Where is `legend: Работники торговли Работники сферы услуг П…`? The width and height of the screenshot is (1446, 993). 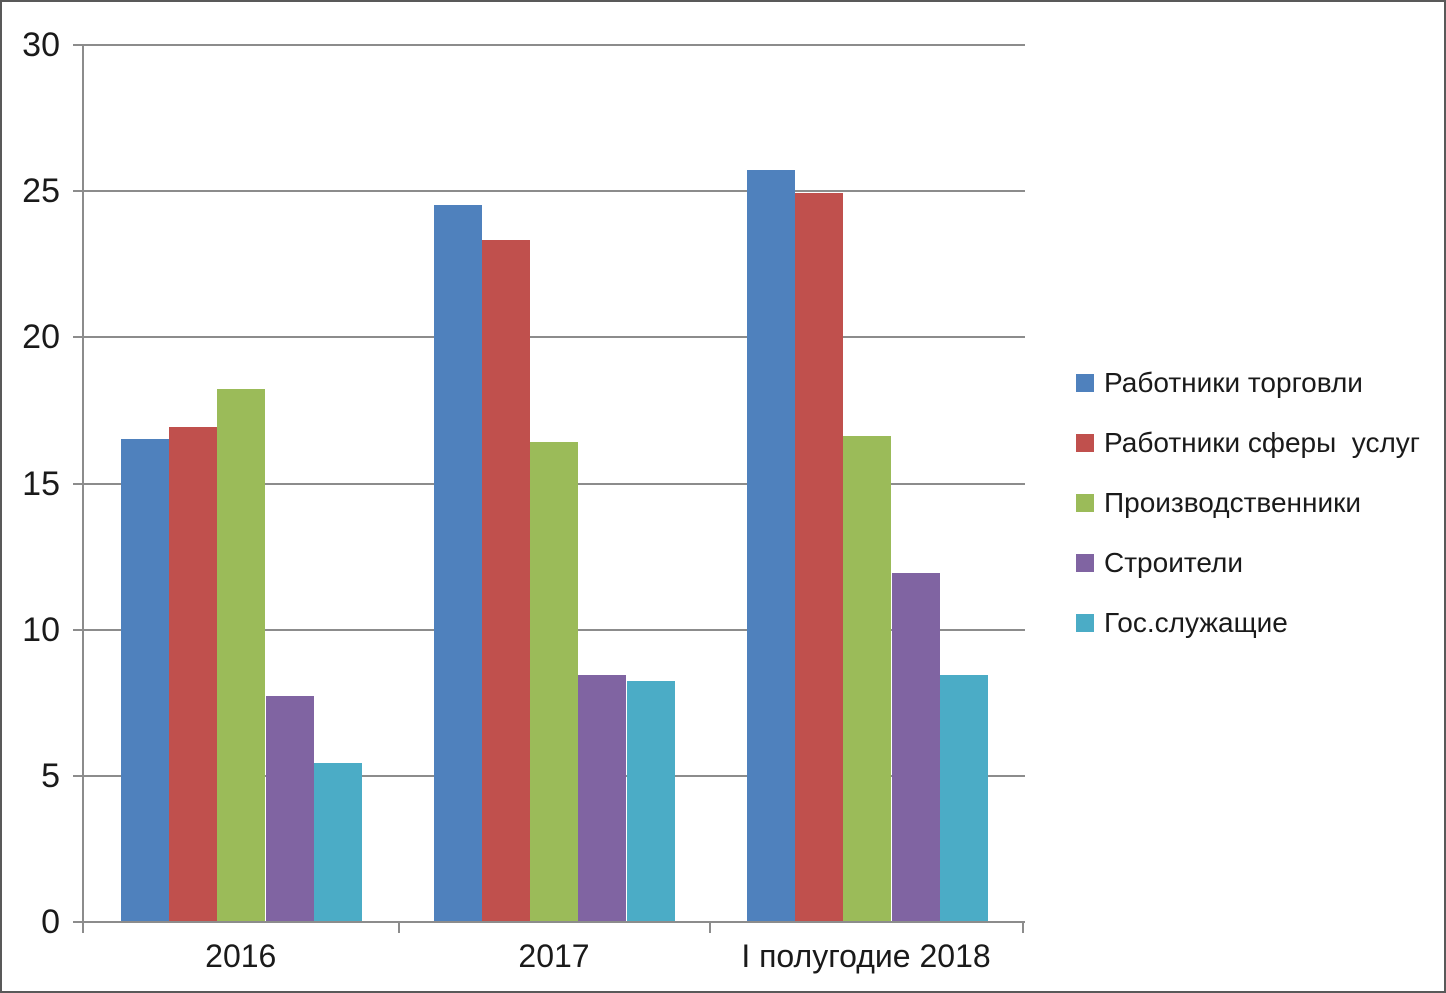 legend: Работники торговли Работники сферы услуг П… is located at coordinates (1248, 503).